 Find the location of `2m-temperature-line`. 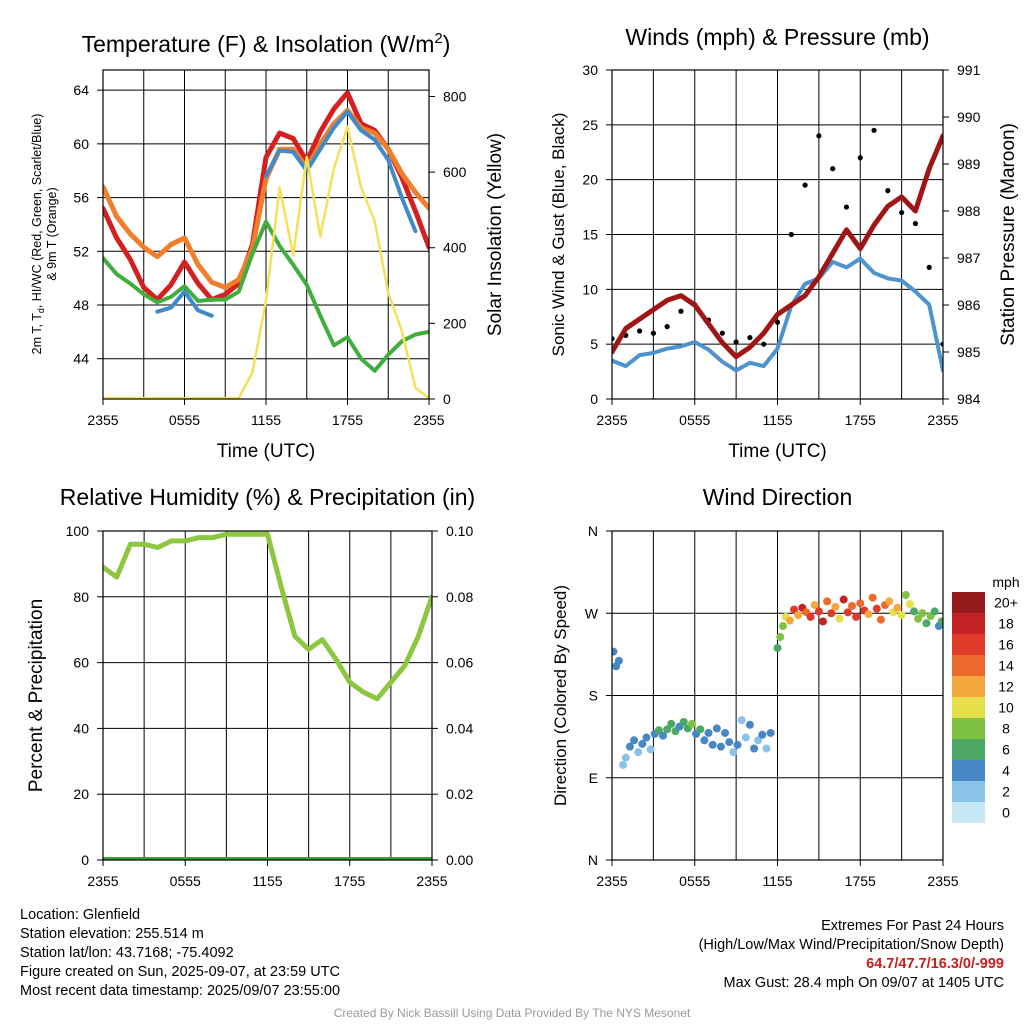

2m-temperature-line is located at coordinates (266, 196).